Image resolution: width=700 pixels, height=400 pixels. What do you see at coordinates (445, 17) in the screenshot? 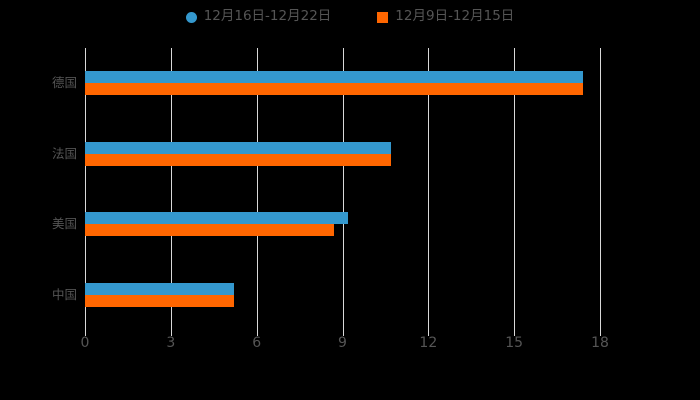
I see `legend-item-previous: 12月9日-12月15日` at bounding box center [445, 17].